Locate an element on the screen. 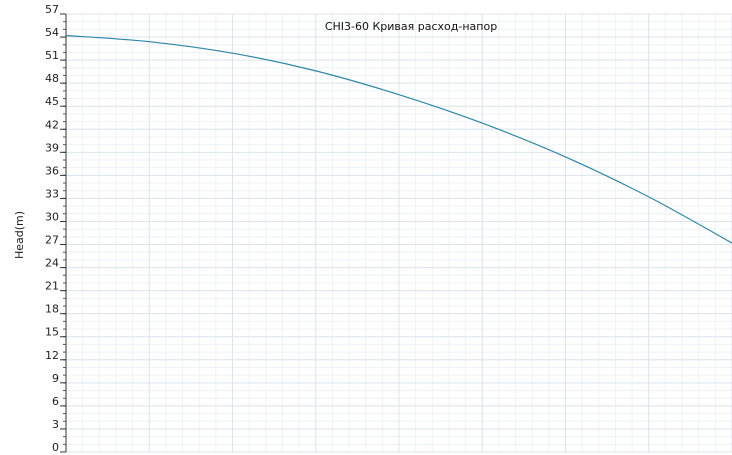 The image size is (732, 455). y-tick-label: 18 is located at coordinates (52, 309).